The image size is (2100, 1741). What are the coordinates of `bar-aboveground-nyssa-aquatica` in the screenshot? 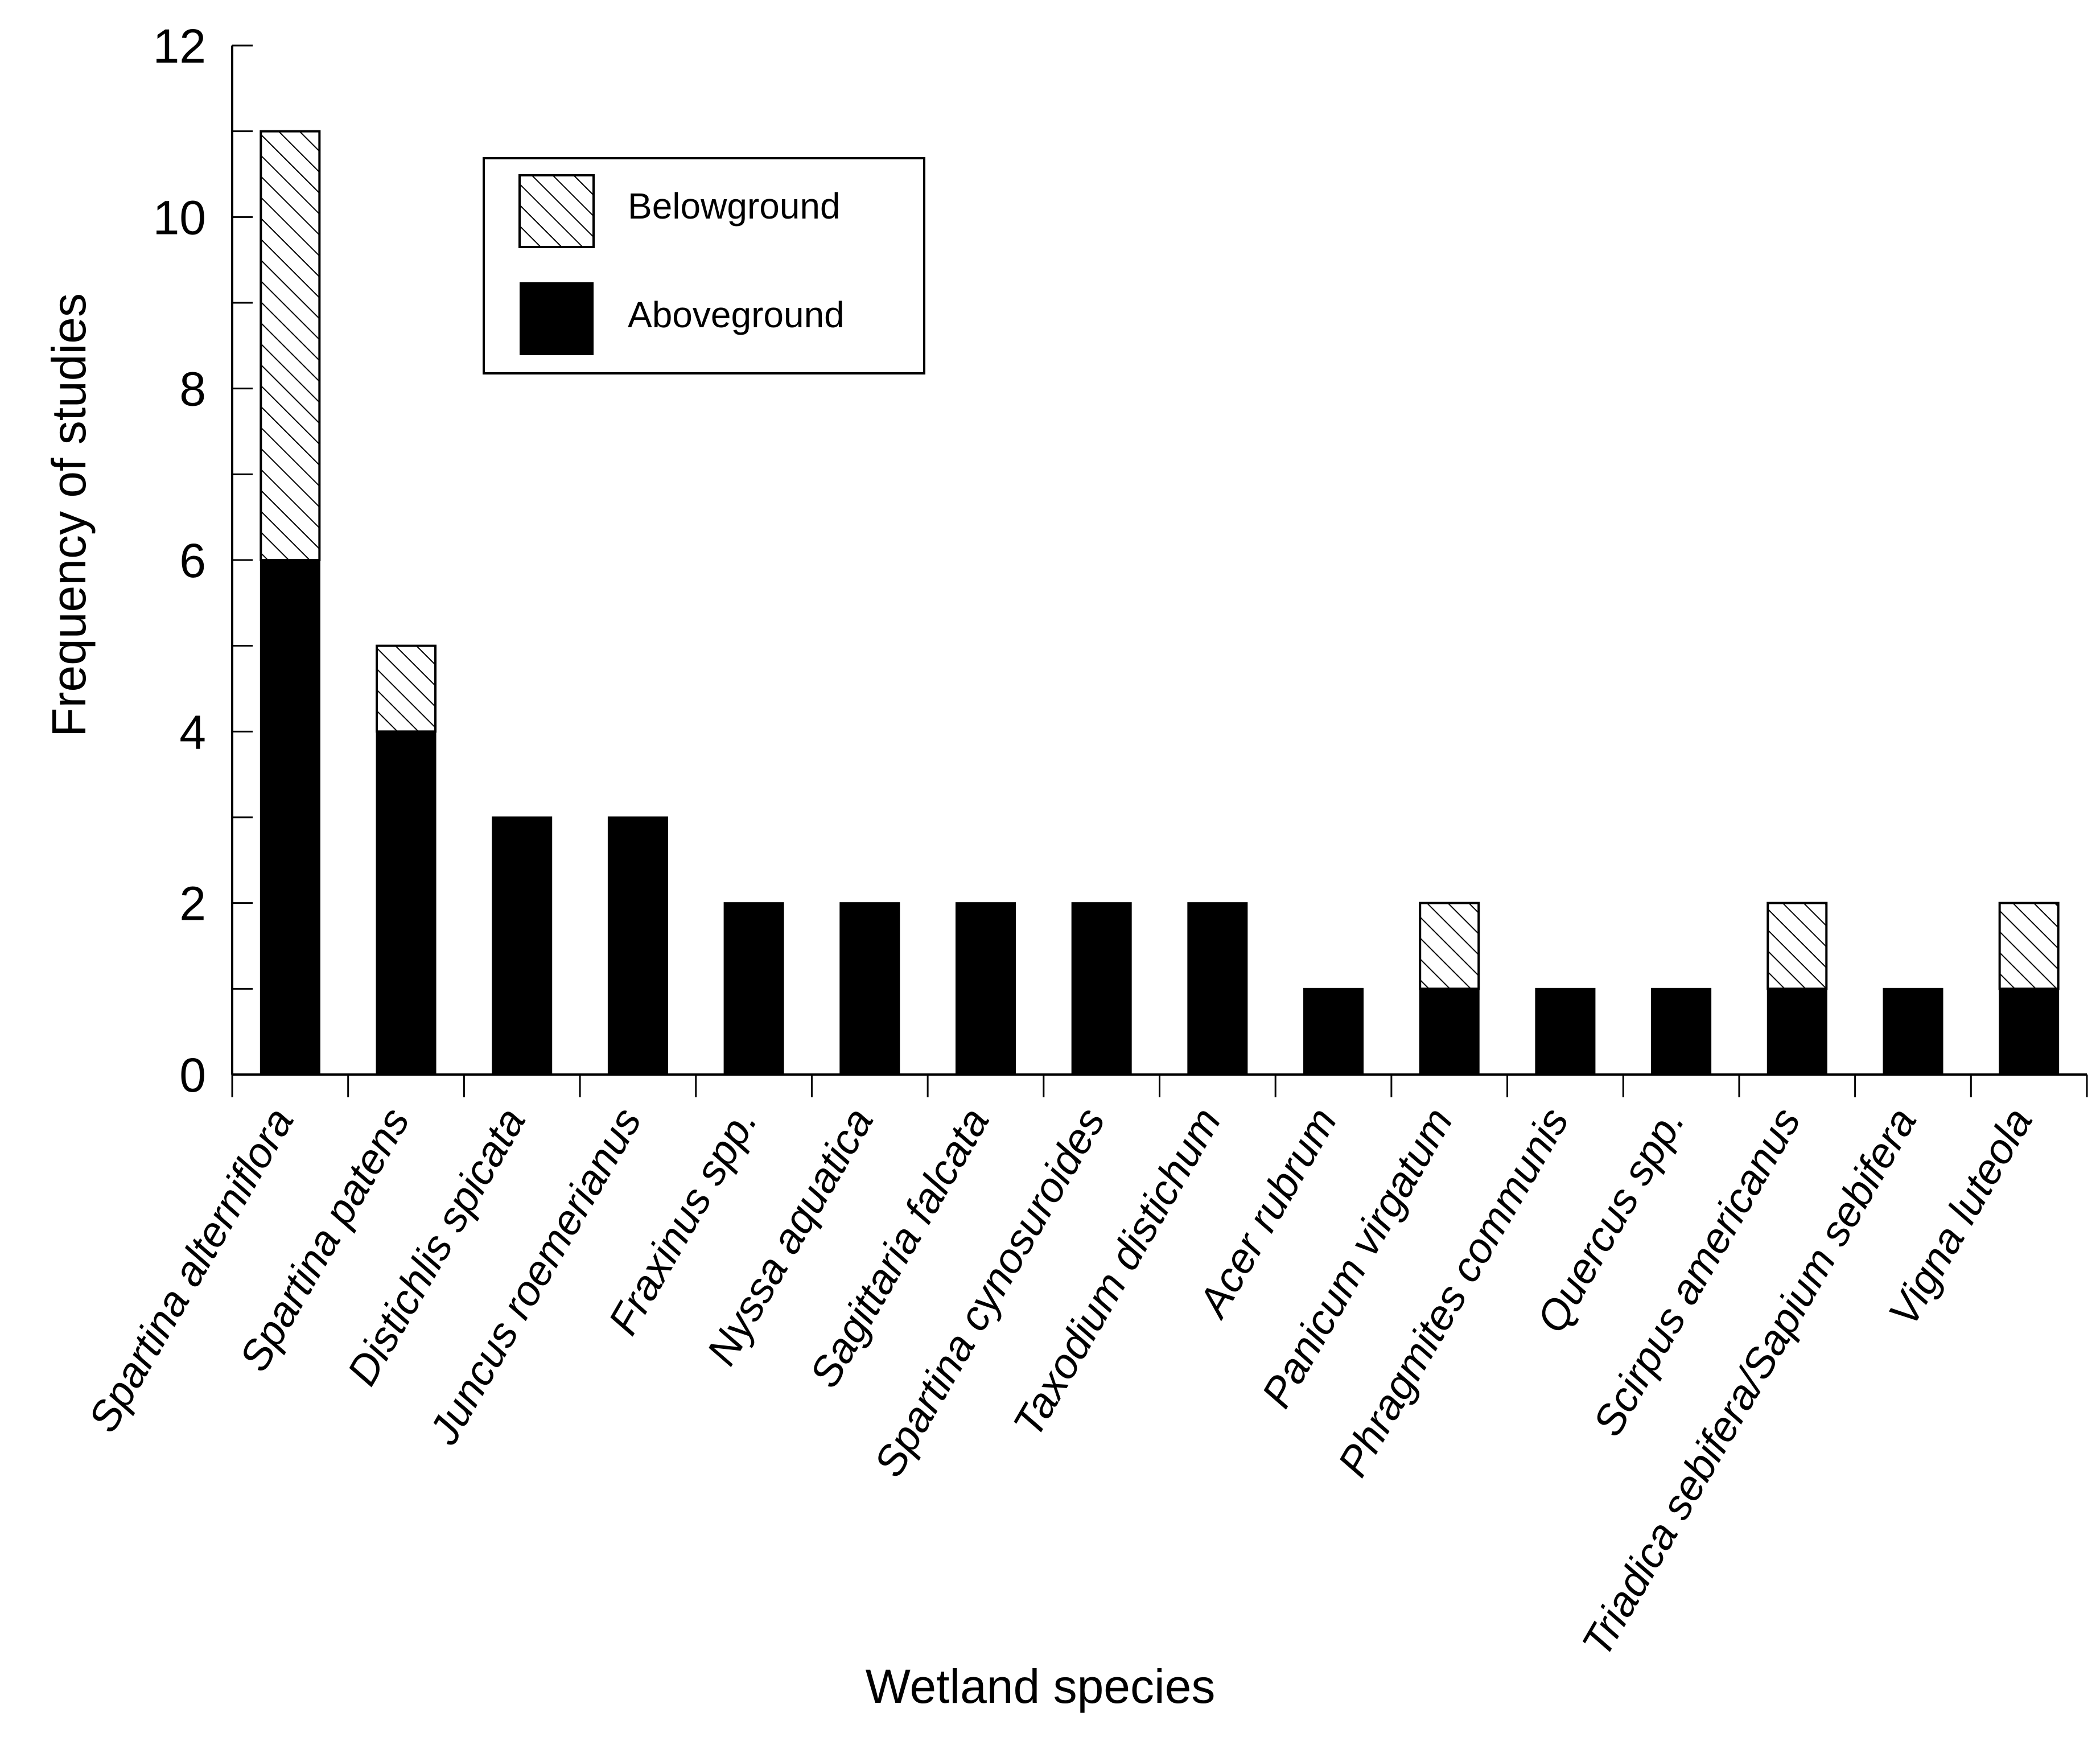 It's located at (869, 989).